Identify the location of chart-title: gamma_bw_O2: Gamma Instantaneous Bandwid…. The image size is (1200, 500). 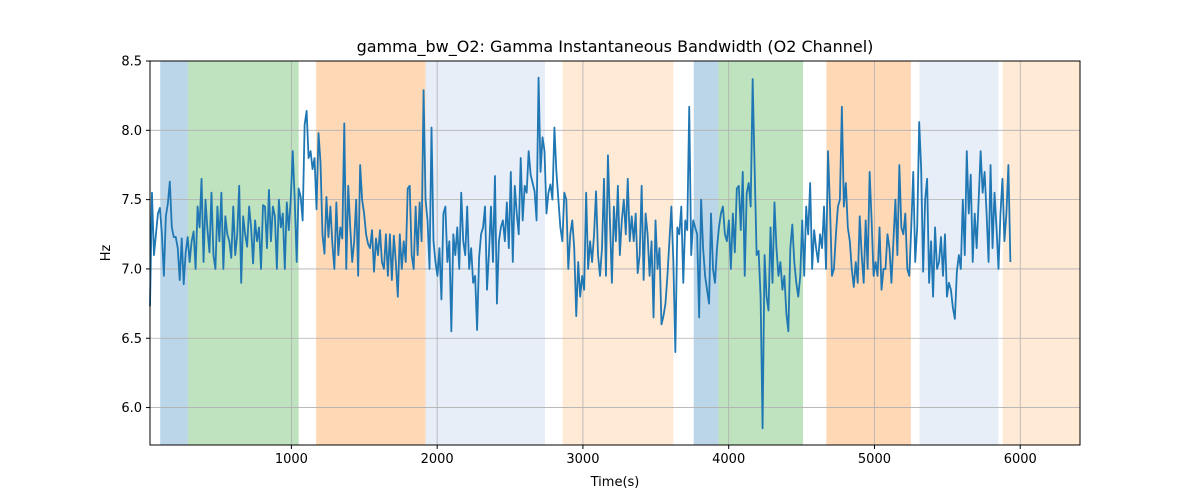
(615, 47).